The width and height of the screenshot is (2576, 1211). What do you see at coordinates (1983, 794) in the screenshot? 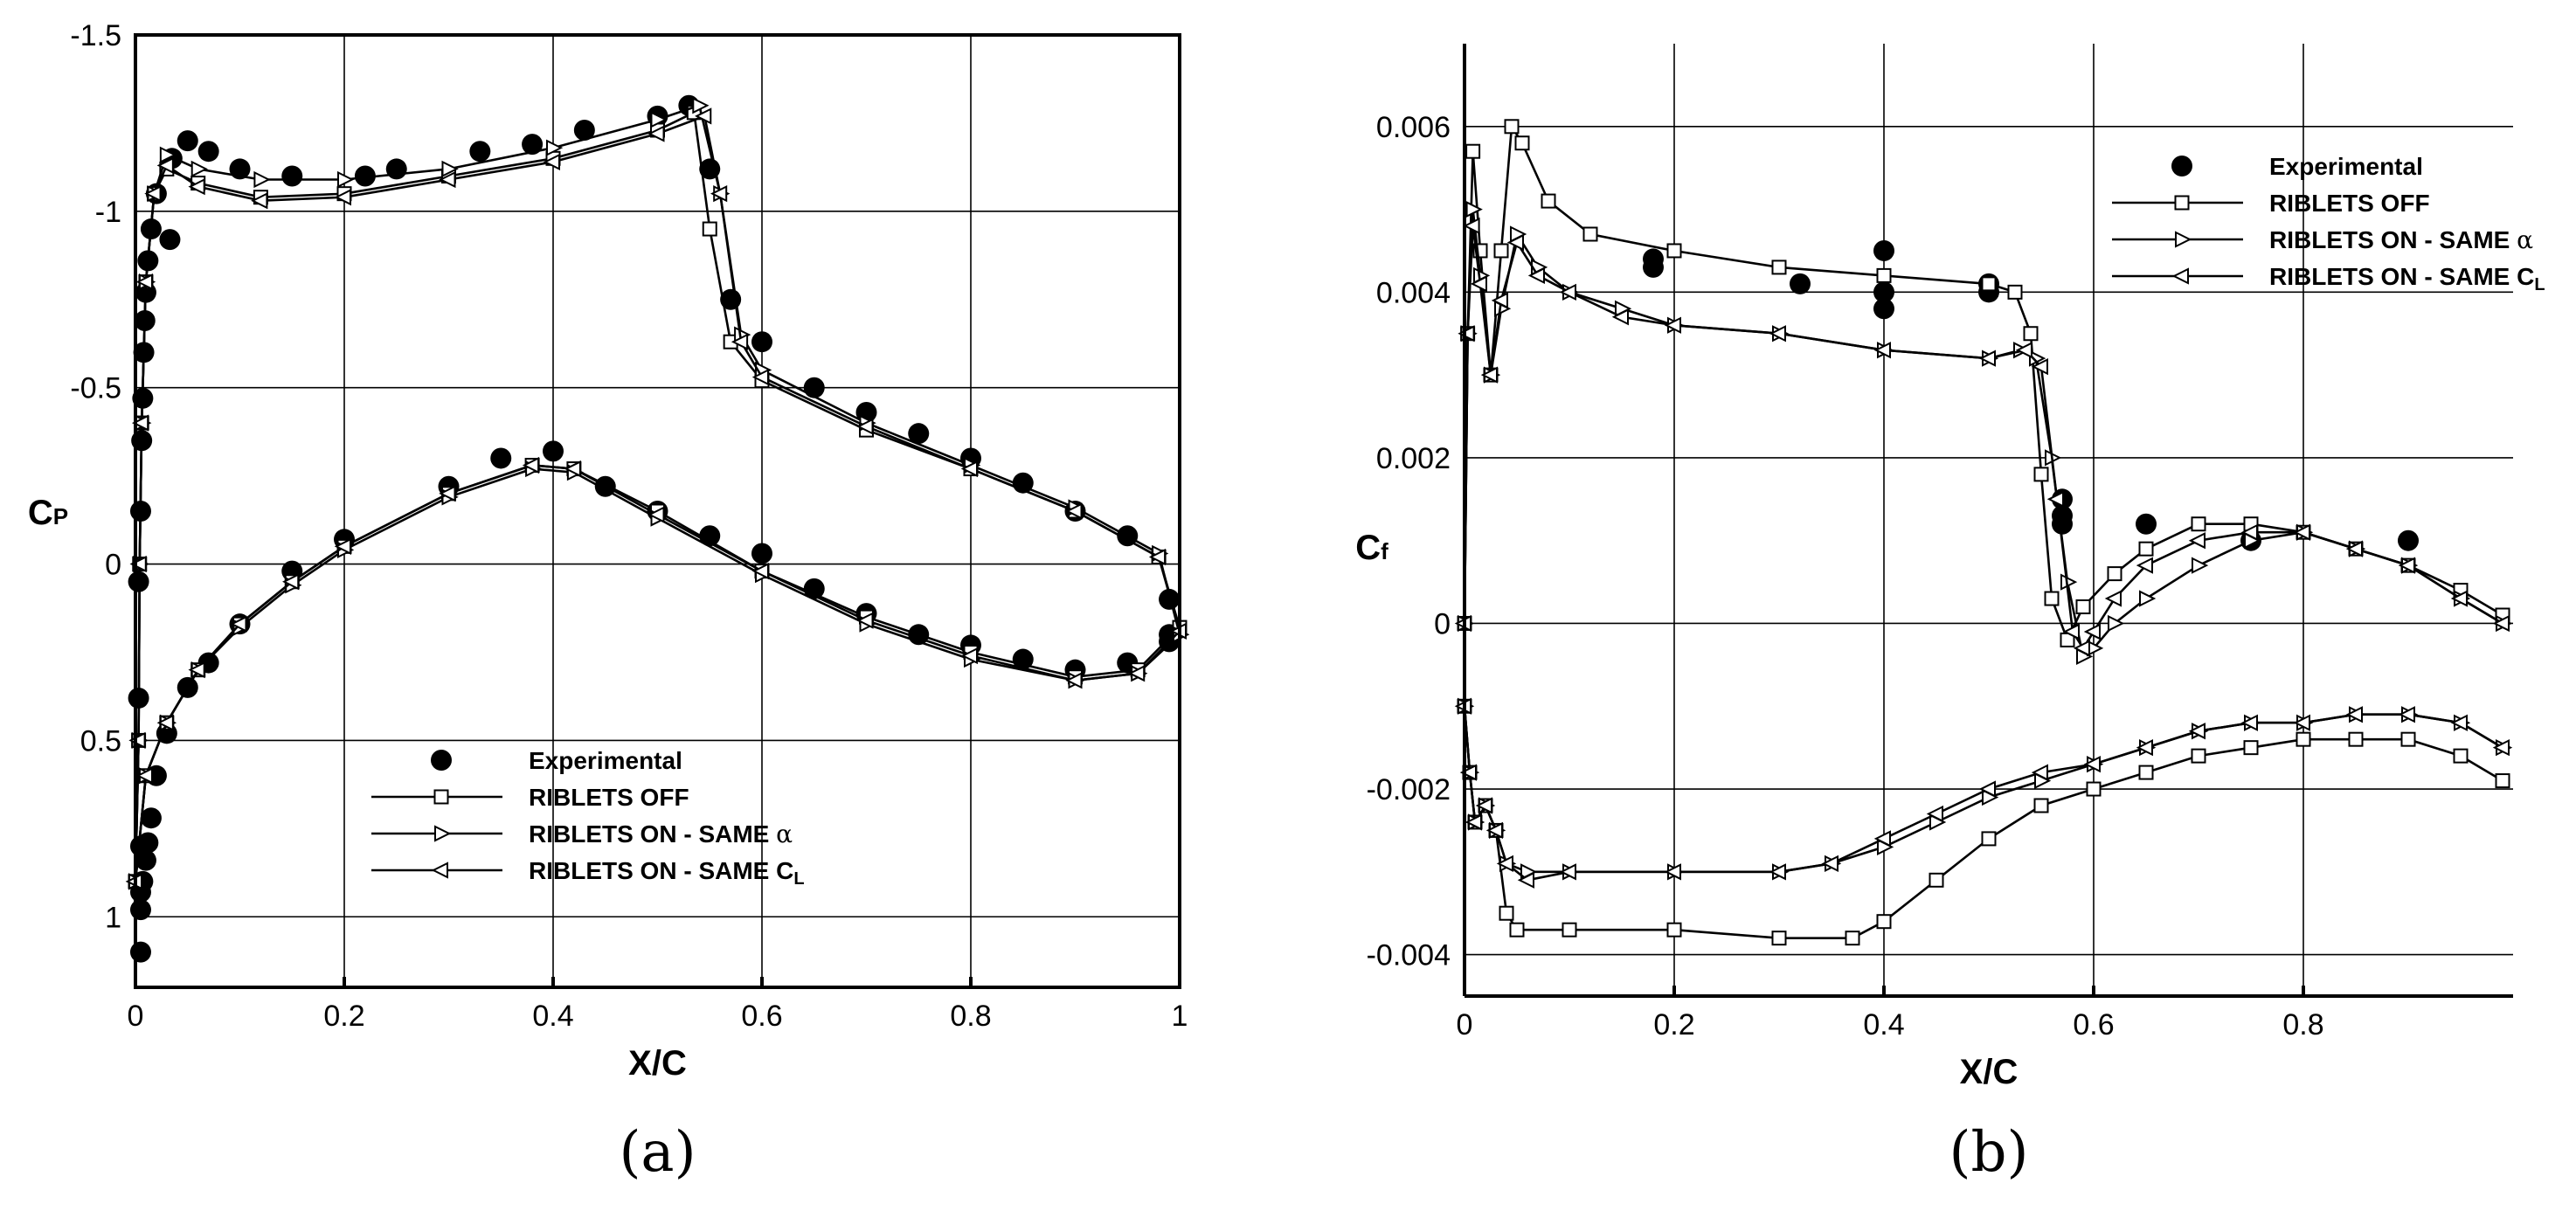
I see `line-riblets-on-same-cl-lower` at bounding box center [1983, 794].